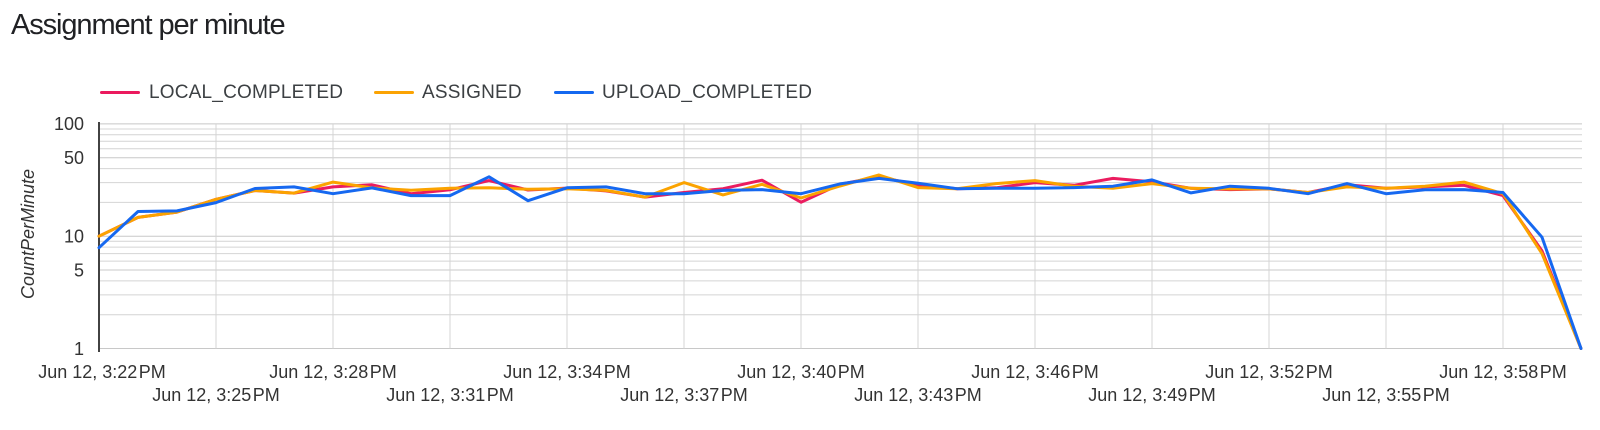 This screenshot has height=430, width=1600. I want to click on svg-text: Jun 12, 3:52 PM, so click(1269, 372).